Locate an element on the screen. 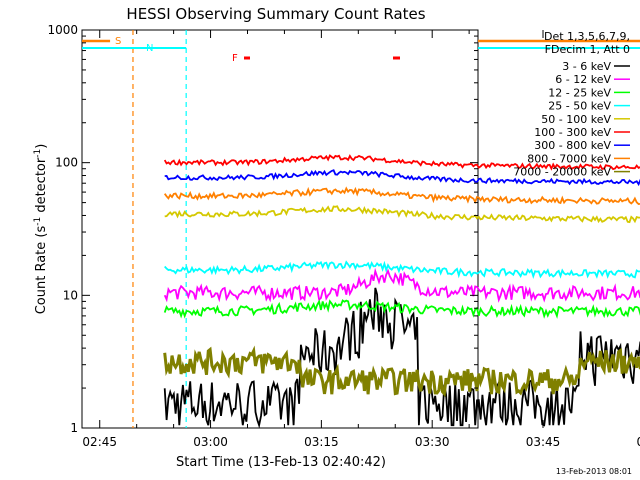 The width and height of the screenshot is (640, 480). timestamp: 13-Feb-2013 08:01 is located at coordinates (594, 471).